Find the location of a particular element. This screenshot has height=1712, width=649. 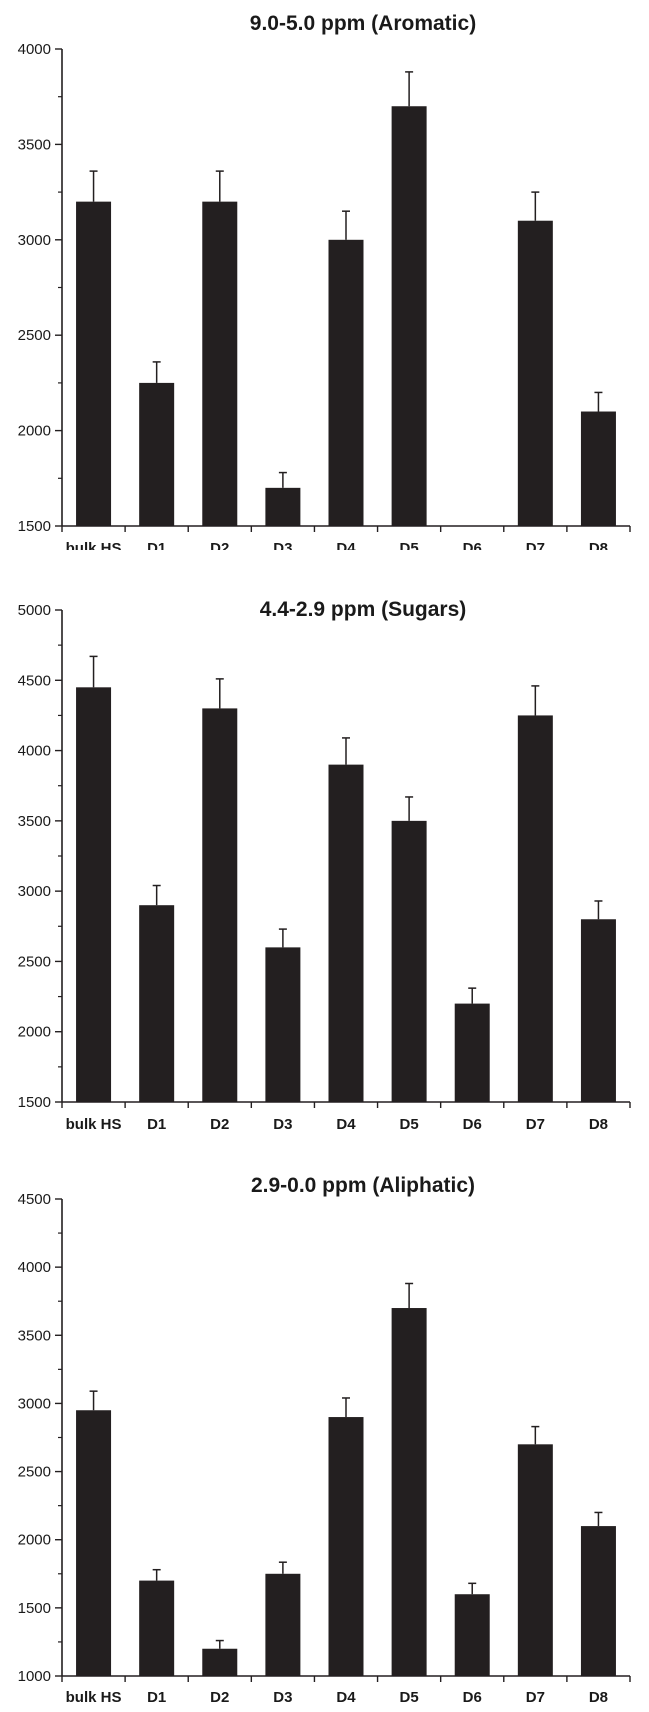

y-tick-label: 1000 is located at coordinates (34, 1676).